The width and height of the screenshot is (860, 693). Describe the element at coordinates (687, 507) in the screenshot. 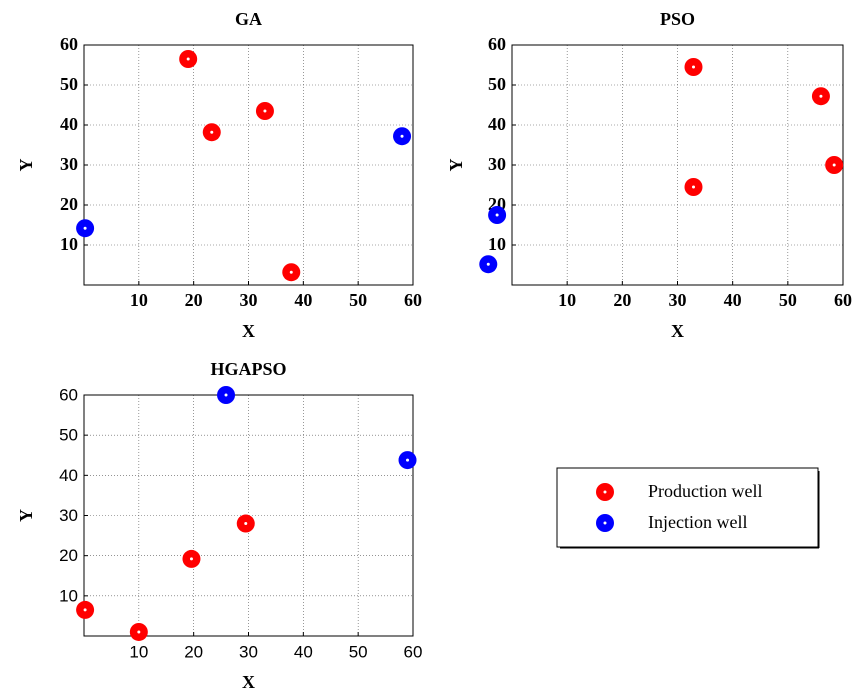

I see `legend-box` at that location.